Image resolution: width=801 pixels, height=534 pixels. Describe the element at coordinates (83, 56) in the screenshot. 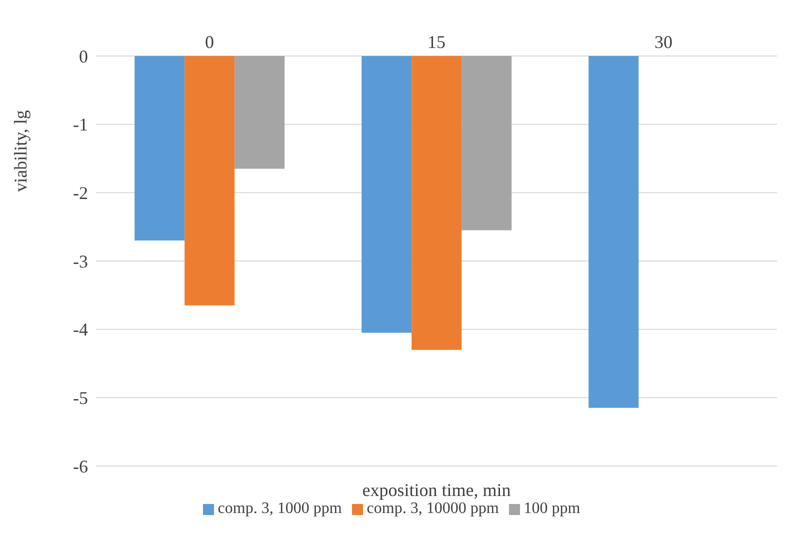

I see `y-tick-label: 0` at that location.